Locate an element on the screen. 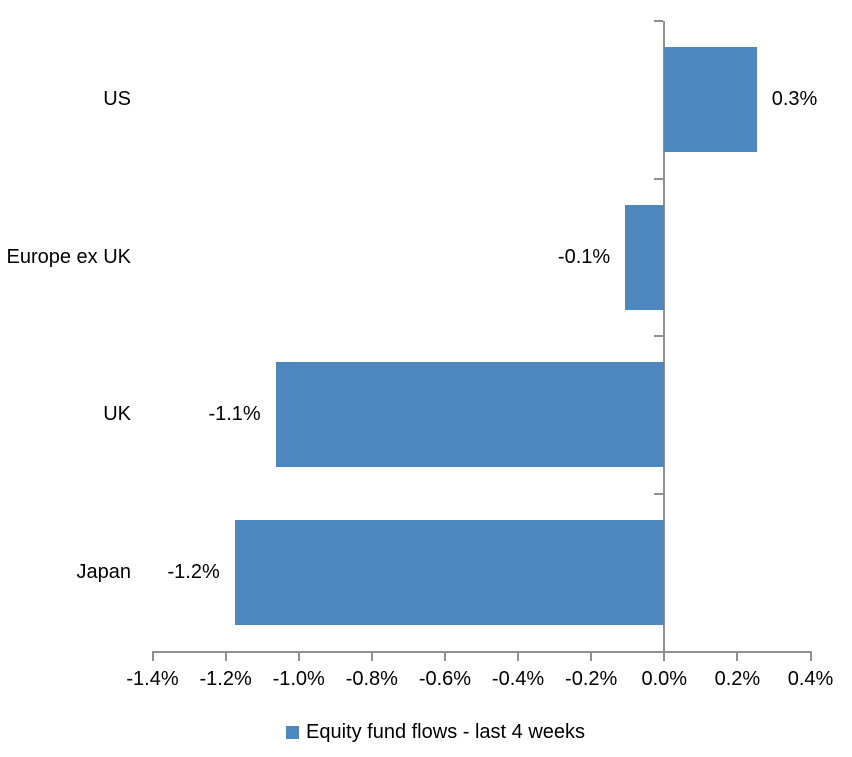  value-label: -1.1% is located at coordinates (234, 414).